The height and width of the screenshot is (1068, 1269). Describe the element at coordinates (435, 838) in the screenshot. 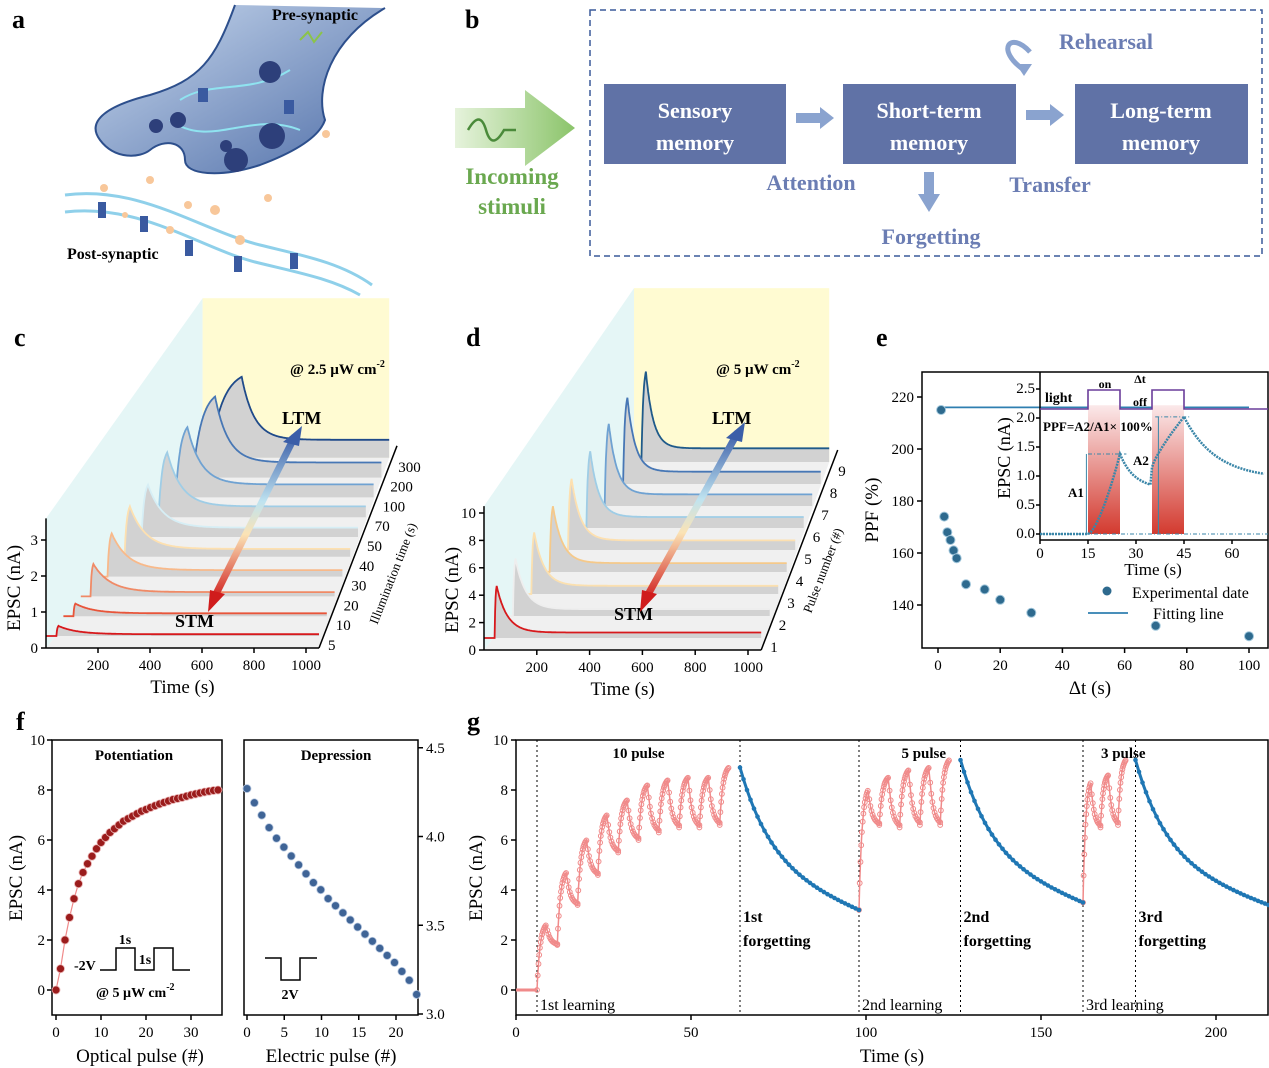

I see `y-tick-label: 4.0` at that location.